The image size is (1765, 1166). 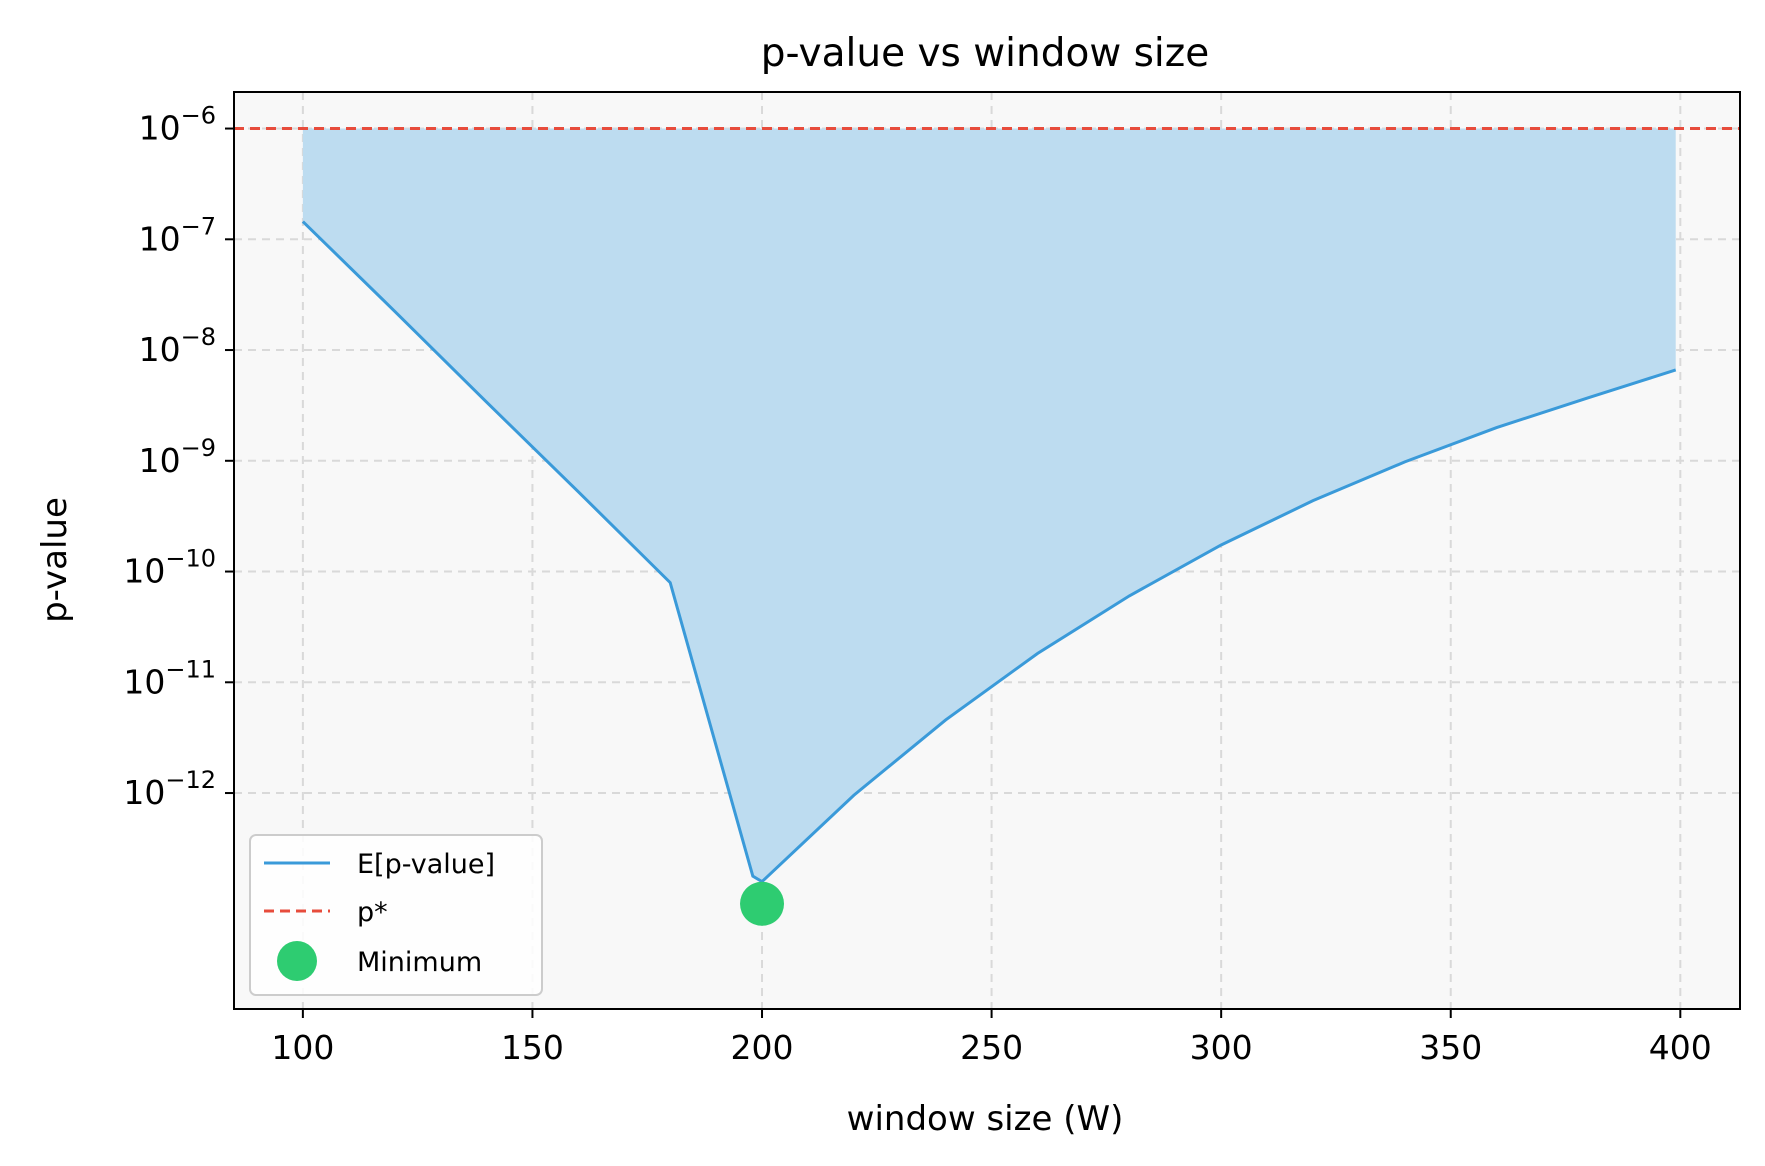 I want to click on legend: E[p-value] p* Minimum, so click(x=396, y=915).